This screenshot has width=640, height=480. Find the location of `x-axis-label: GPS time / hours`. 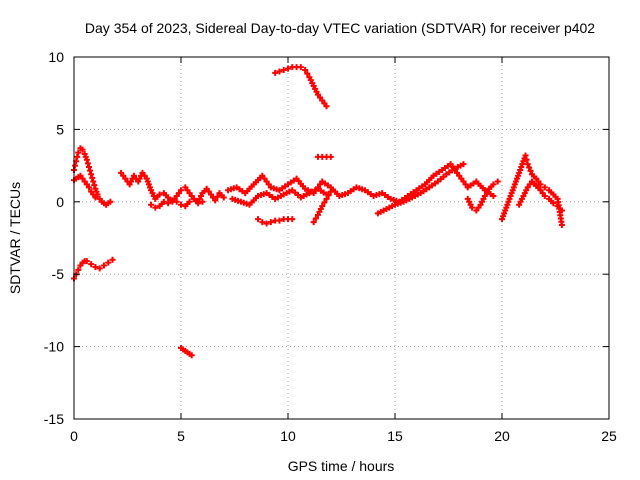

x-axis-label: GPS time / hours is located at coordinates (341, 466).